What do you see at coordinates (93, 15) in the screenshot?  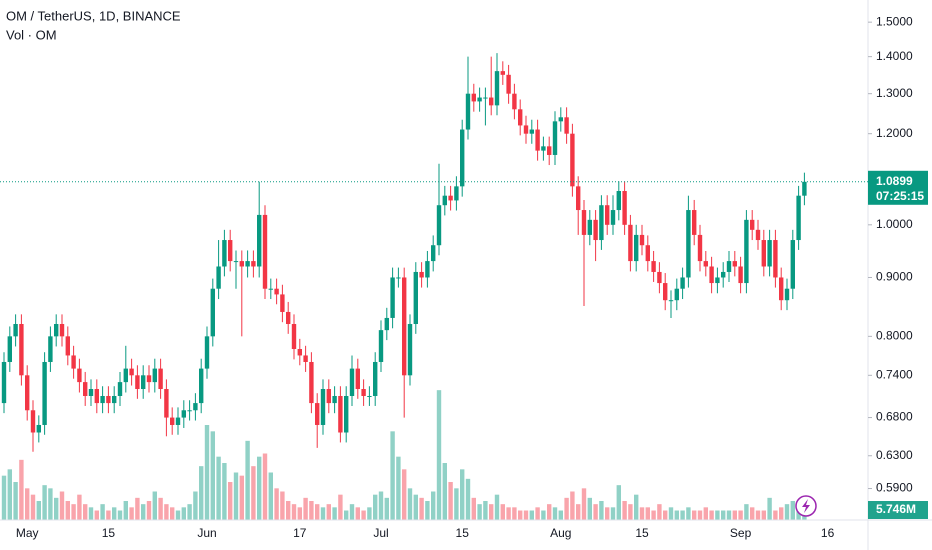 I see `chart-title: OM / TetherUS, 1D, BINANCE` at bounding box center [93, 15].